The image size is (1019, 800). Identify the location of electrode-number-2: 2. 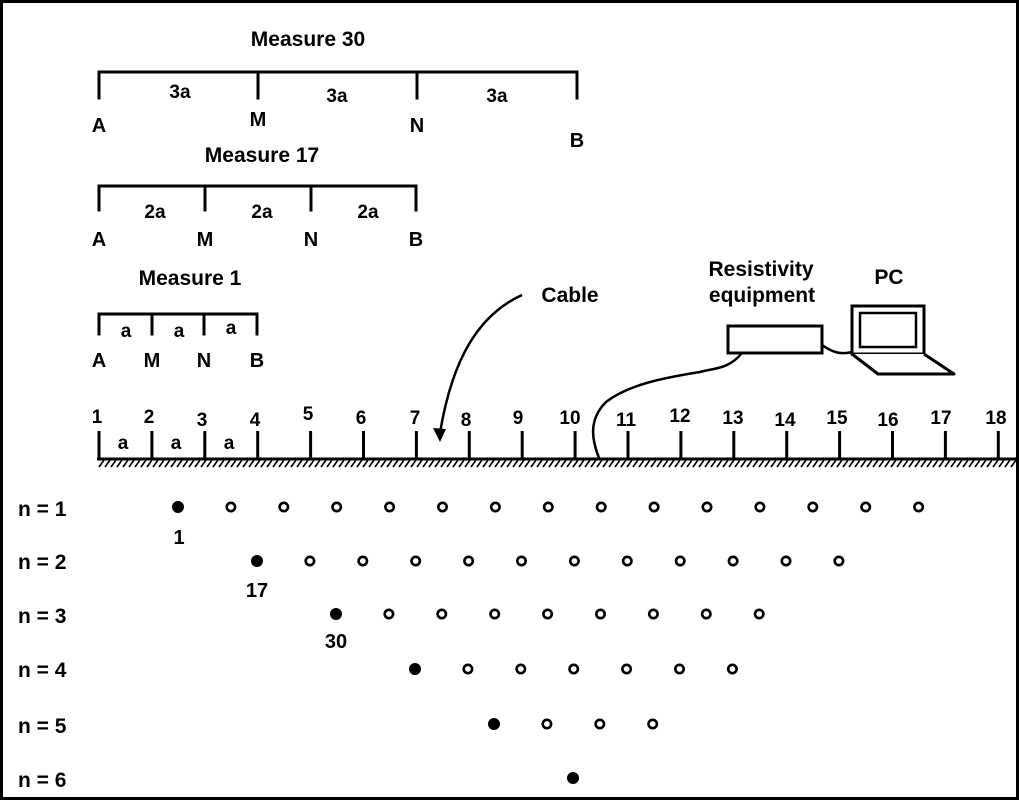
(149, 417).